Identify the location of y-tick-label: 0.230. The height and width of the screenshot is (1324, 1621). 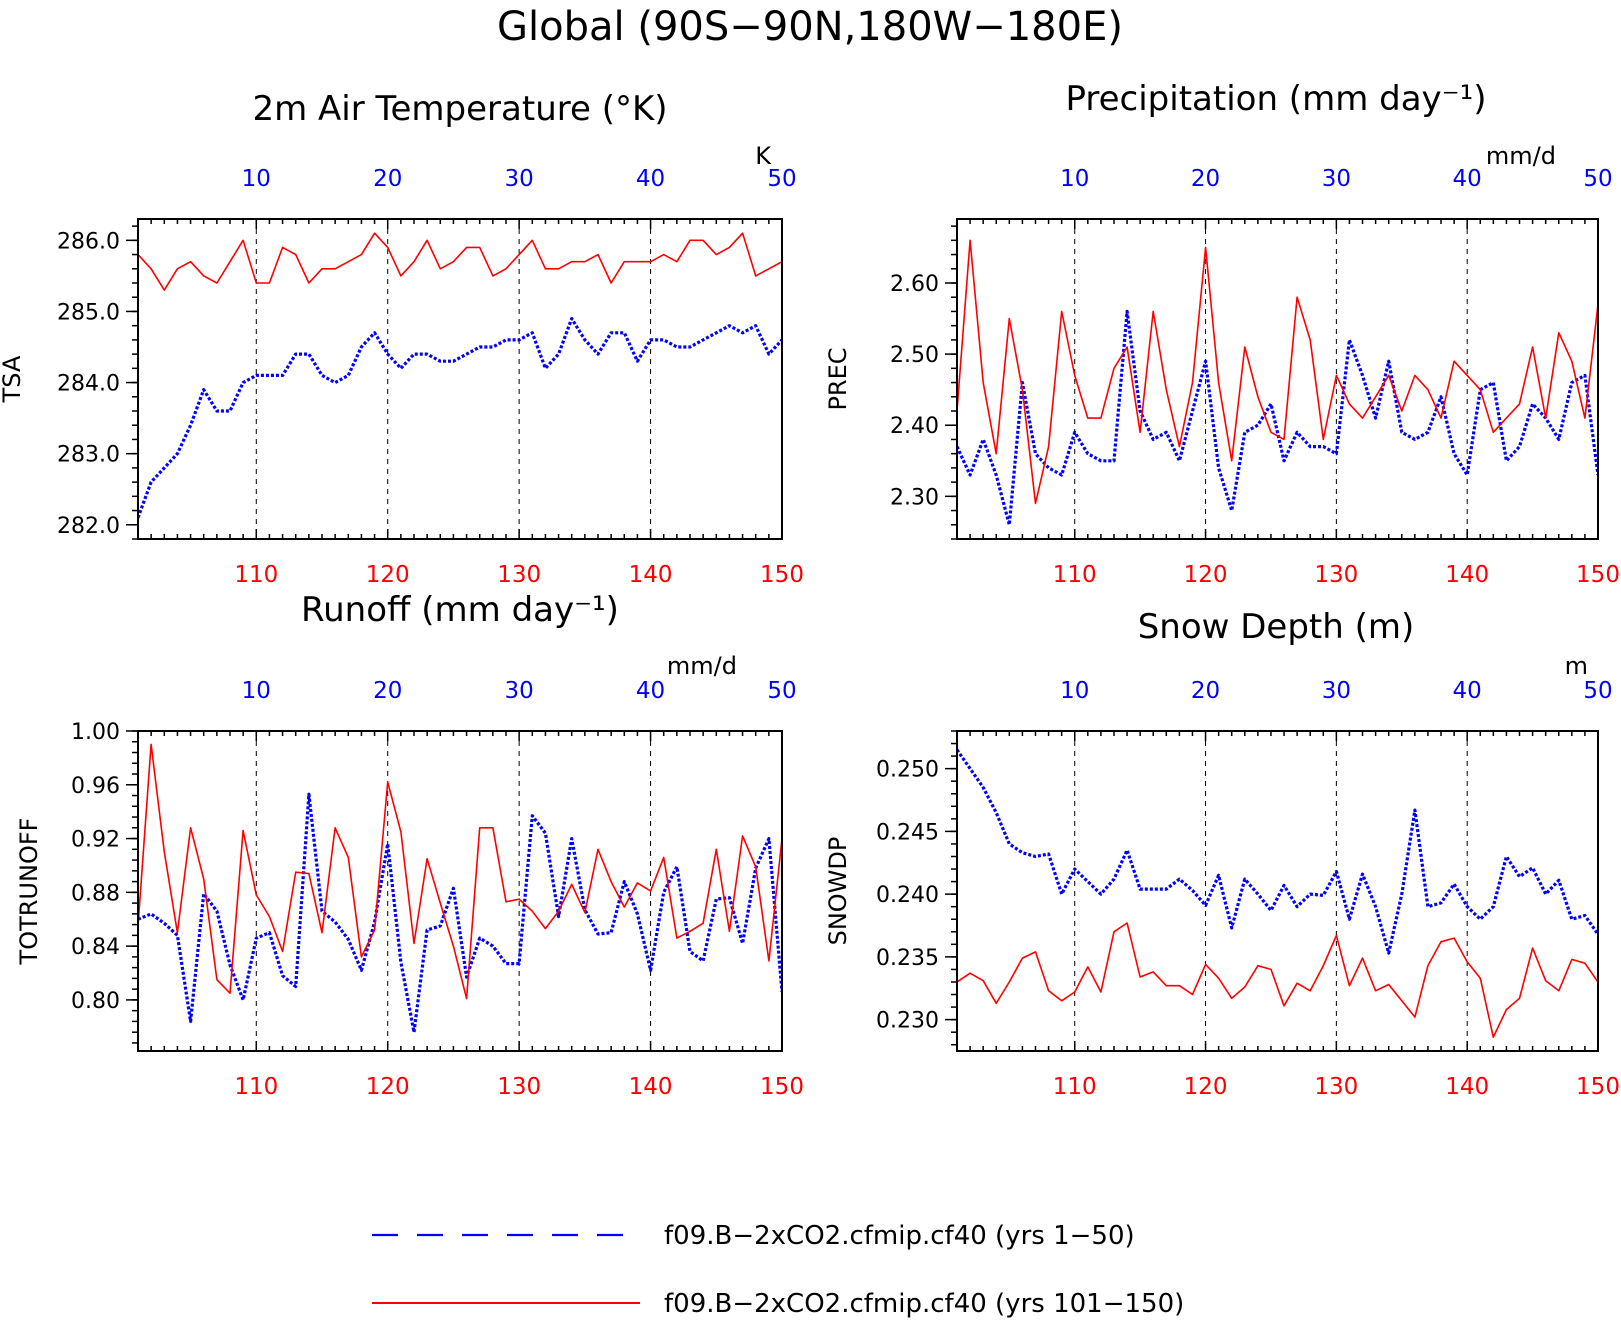
(907, 1021).